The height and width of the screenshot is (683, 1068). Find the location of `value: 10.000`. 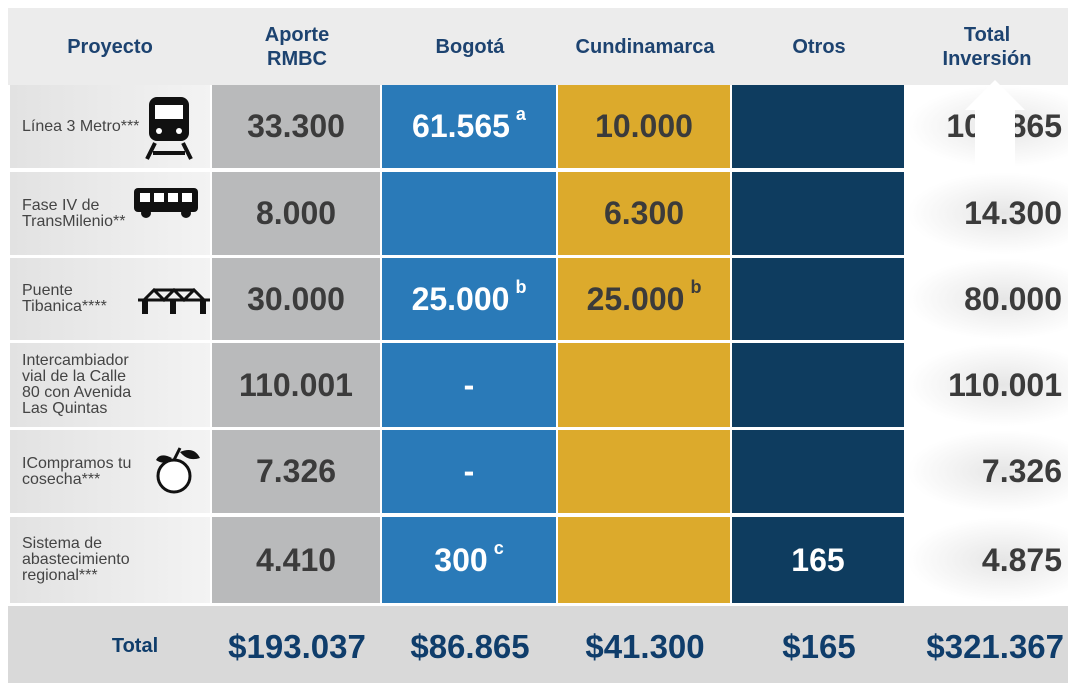

value: 10.000 is located at coordinates (644, 126).